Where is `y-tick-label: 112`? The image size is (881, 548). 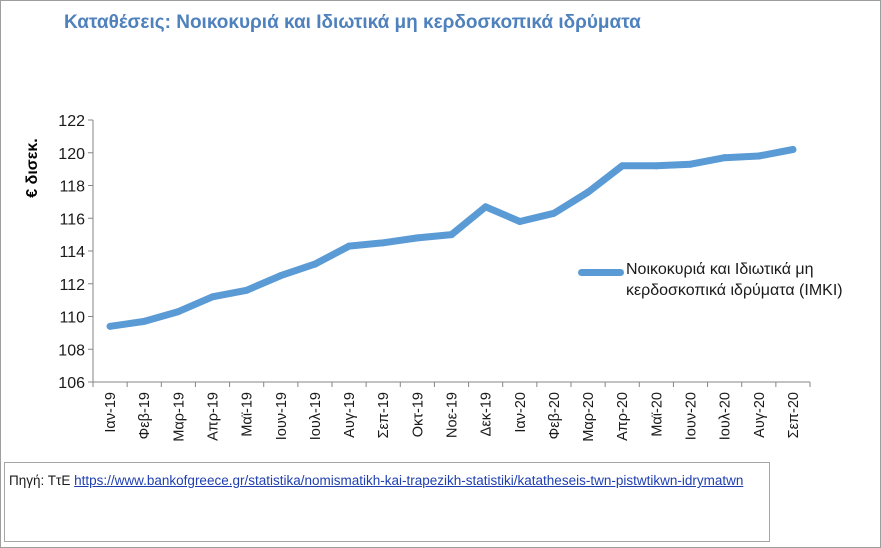 y-tick-label: 112 is located at coordinates (72, 285).